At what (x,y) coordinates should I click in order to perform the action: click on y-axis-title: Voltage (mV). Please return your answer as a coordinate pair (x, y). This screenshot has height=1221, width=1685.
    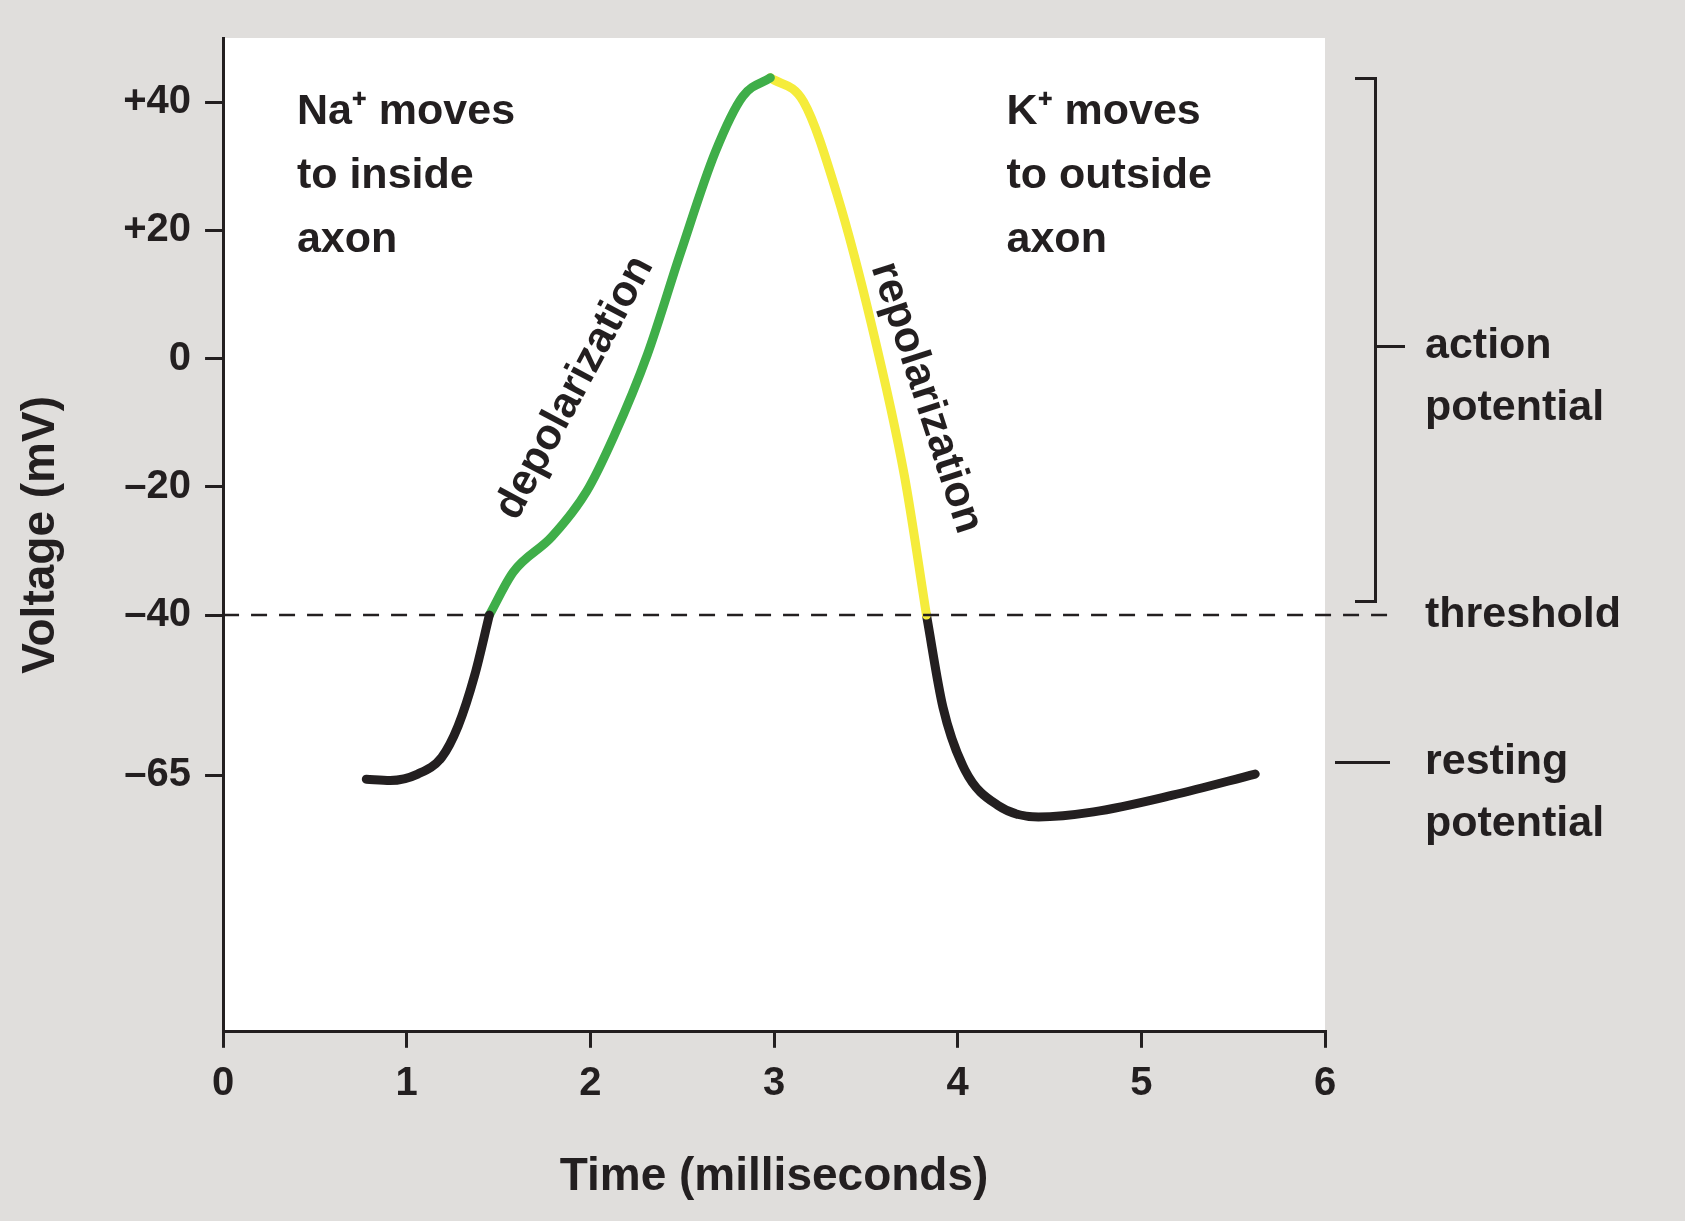
    Looking at the image, I should click on (38, 535).